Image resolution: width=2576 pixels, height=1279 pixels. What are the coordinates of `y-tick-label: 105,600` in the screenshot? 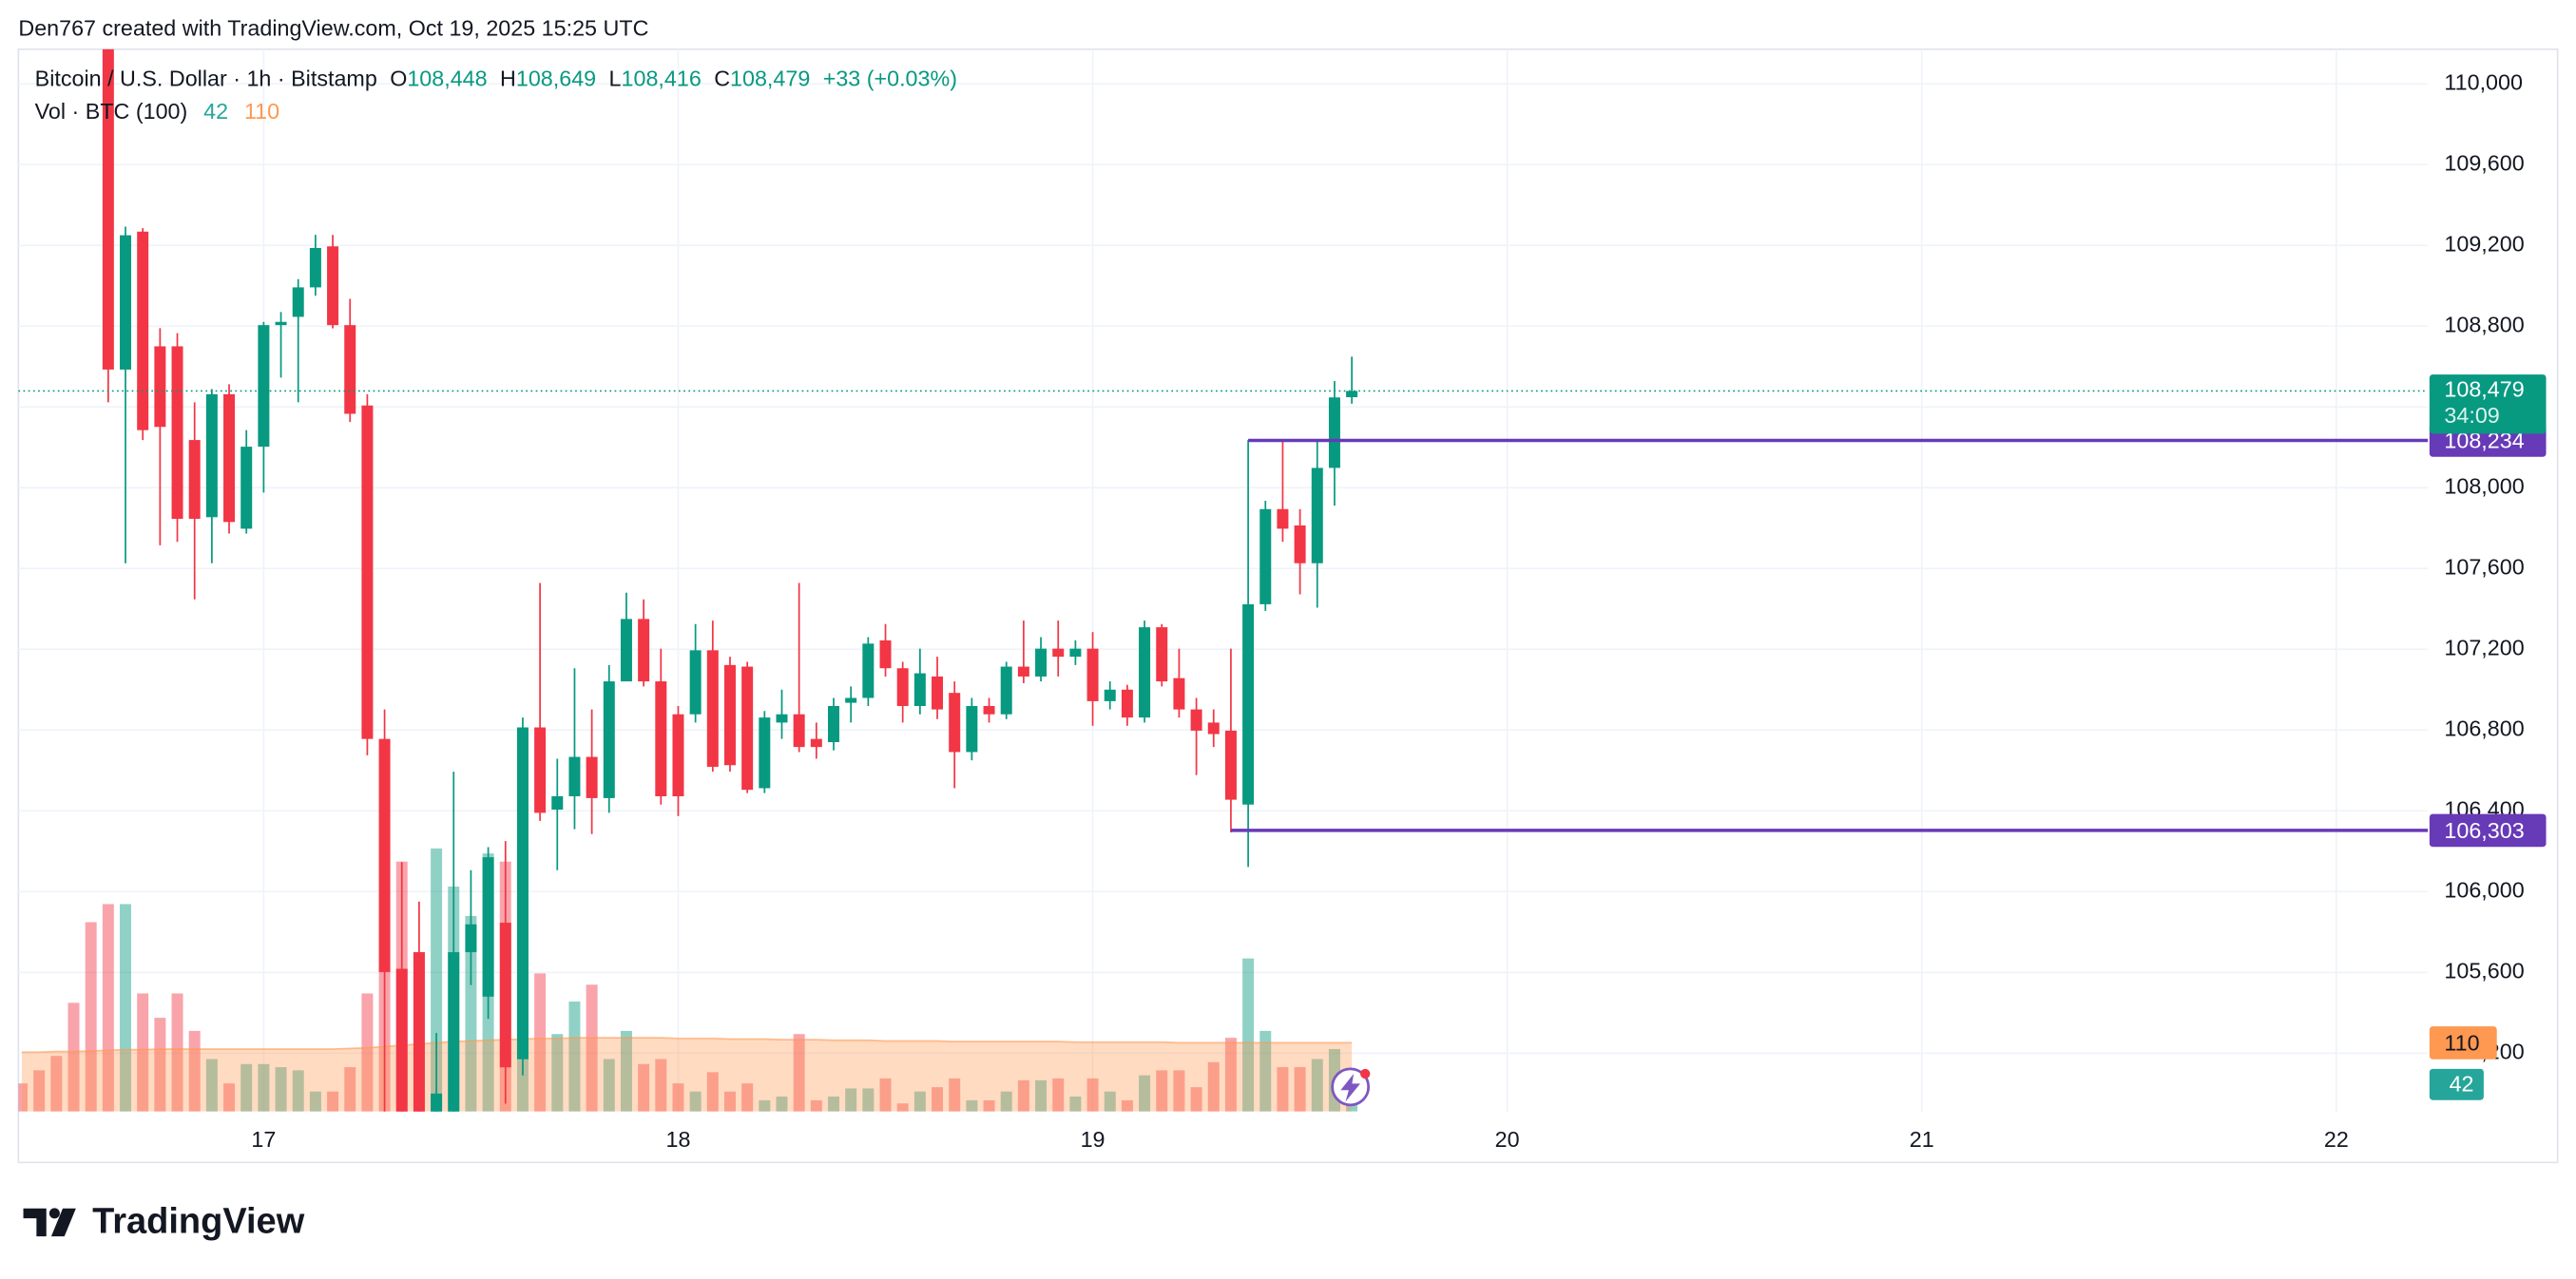 It's located at (2484, 971).